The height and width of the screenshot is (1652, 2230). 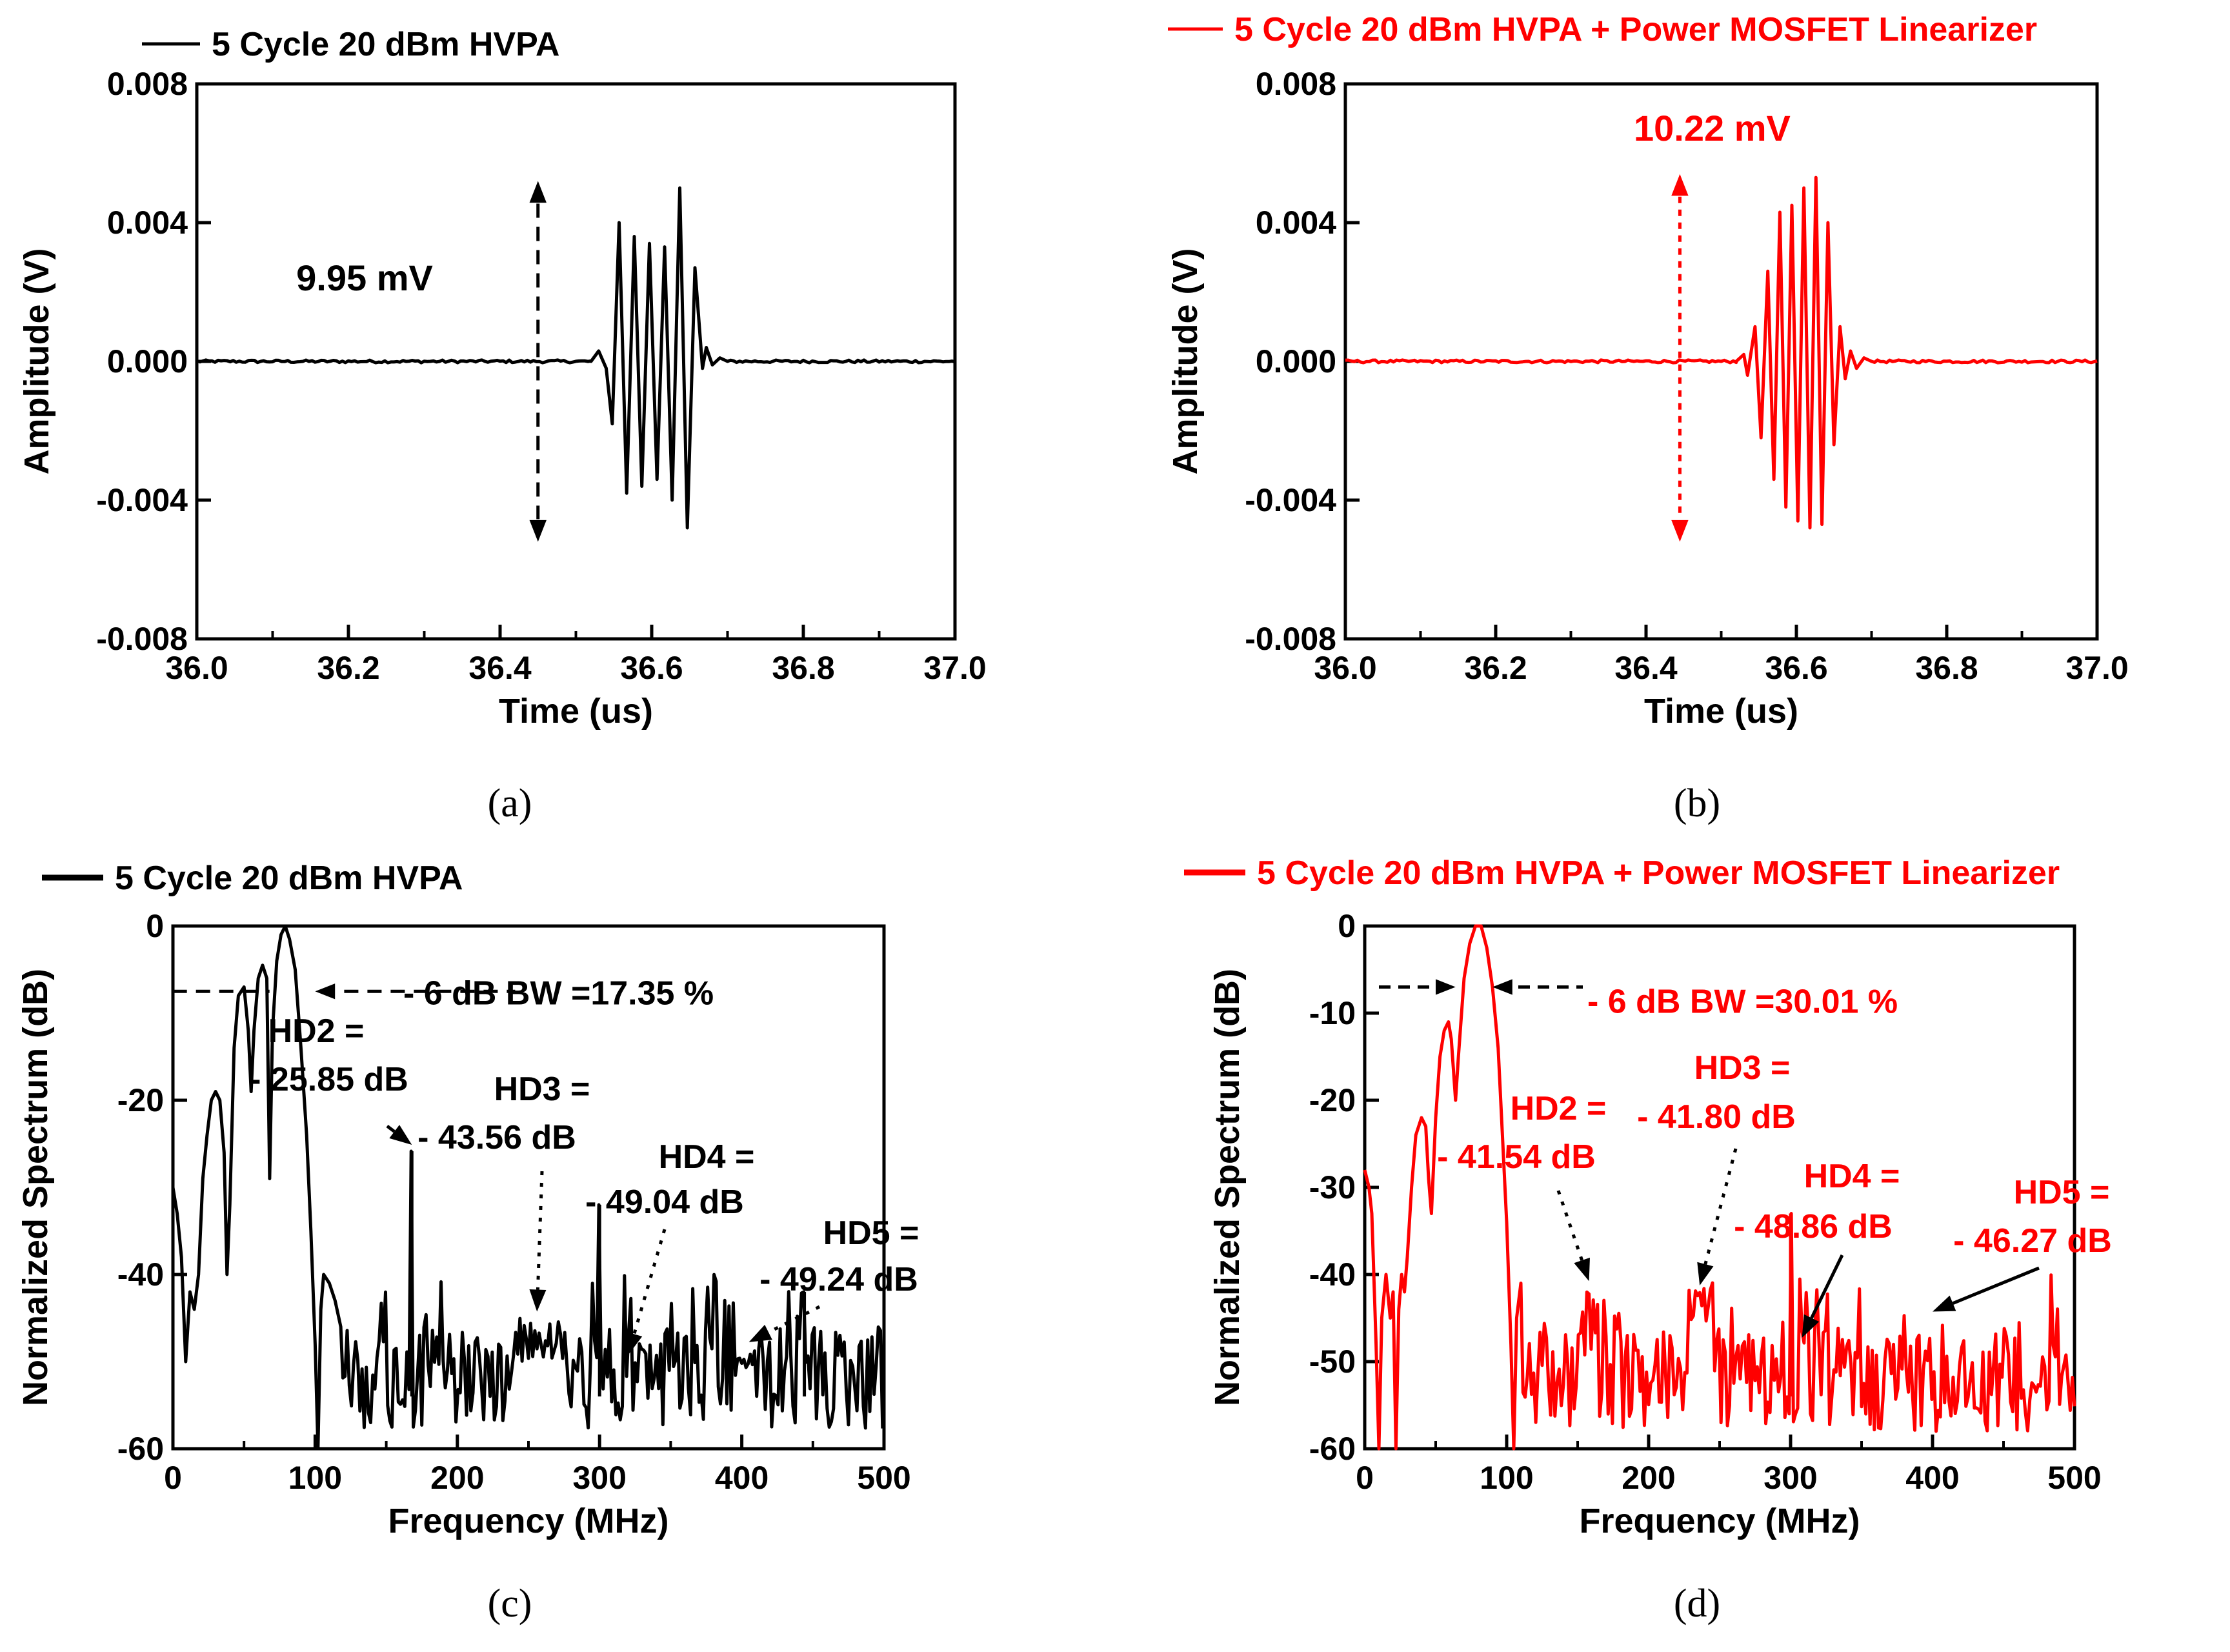 I want to click on panel-caption: (c), so click(x=510, y=1604).